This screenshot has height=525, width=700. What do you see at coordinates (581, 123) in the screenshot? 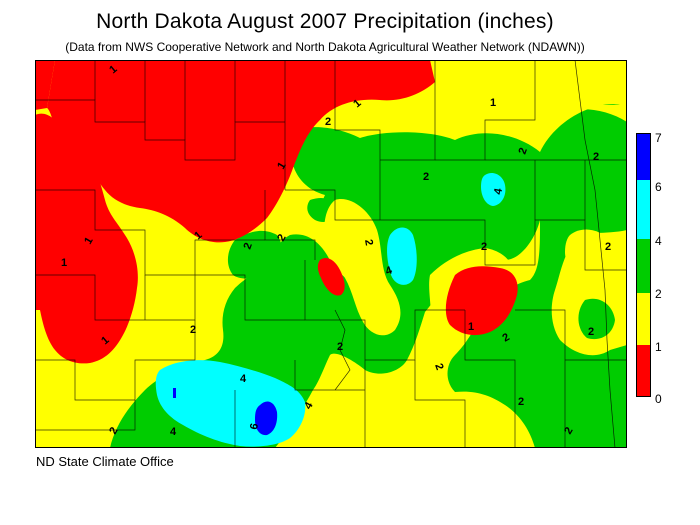
I see `region-yellow-northeast` at bounding box center [581, 123].